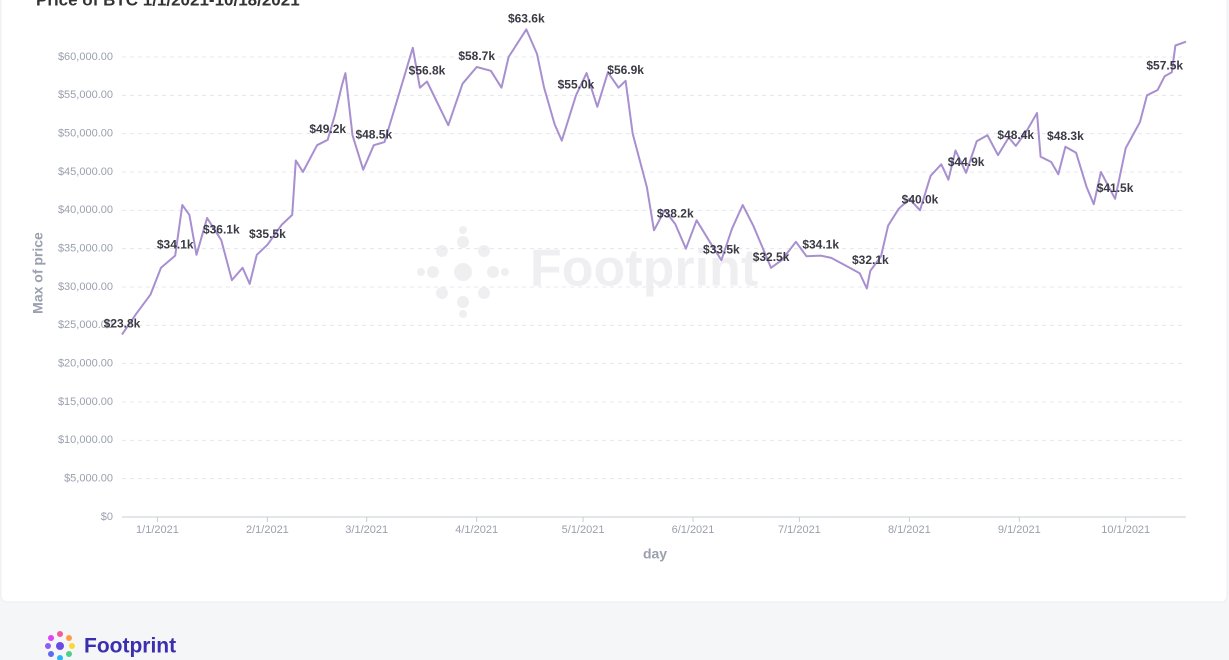  I want to click on value-label: $23.8k, so click(122, 324).